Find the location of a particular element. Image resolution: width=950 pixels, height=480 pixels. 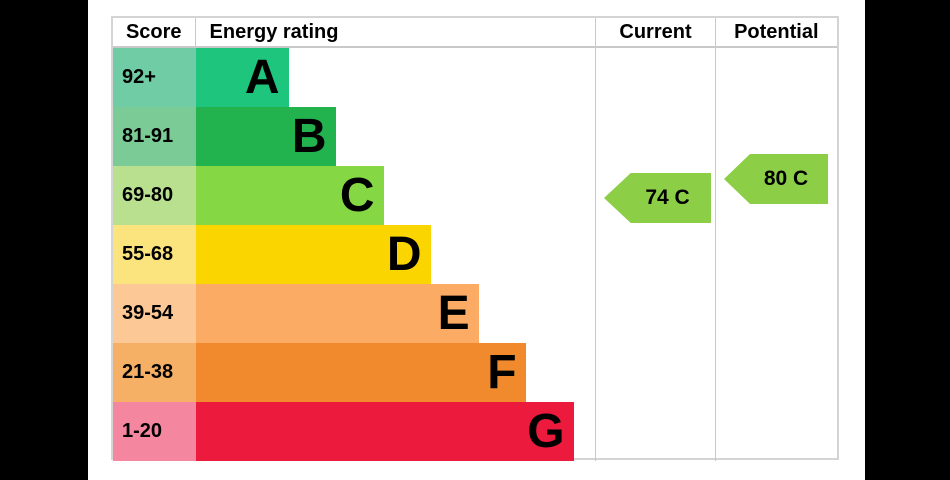

rating-letter: B is located at coordinates (309, 136).